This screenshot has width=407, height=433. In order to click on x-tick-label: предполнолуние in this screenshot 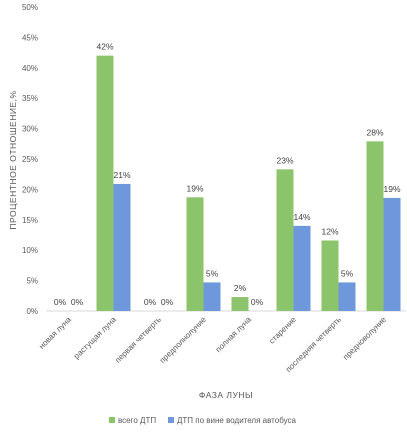, I will do `click(183, 340)`.